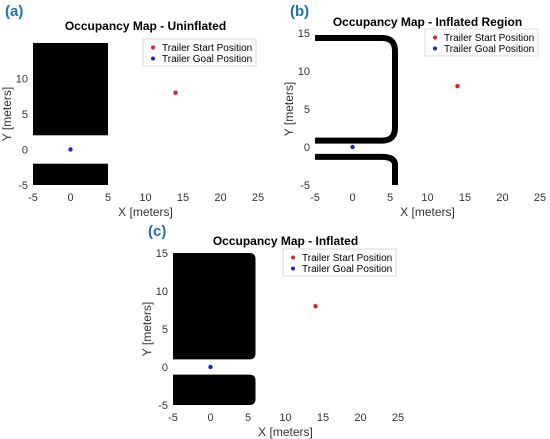  What do you see at coordinates (145, 26) in the screenshot?
I see `chart-title: Occupancy Map - Uninflated` at bounding box center [145, 26].